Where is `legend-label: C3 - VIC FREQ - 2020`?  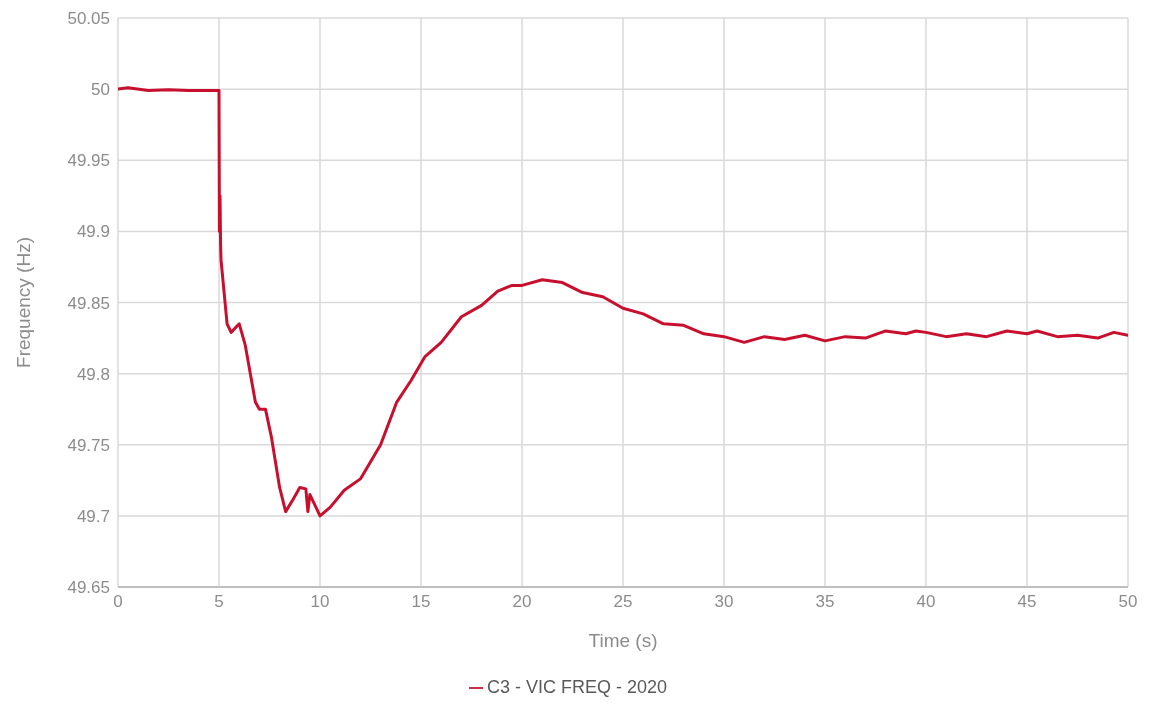 legend-label: C3 - VIC FREQ - 2020 is located at coordinates (577, 687).